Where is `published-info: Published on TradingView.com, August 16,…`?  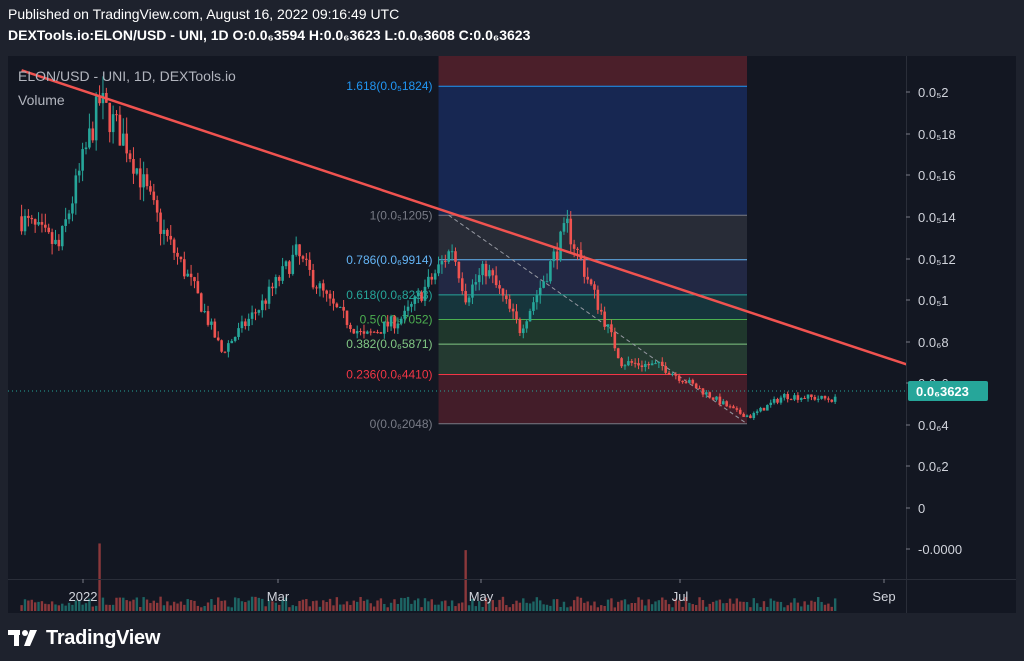
published-info: Published on TradingView.com, August 16,… is located at coordinates (204, 14).